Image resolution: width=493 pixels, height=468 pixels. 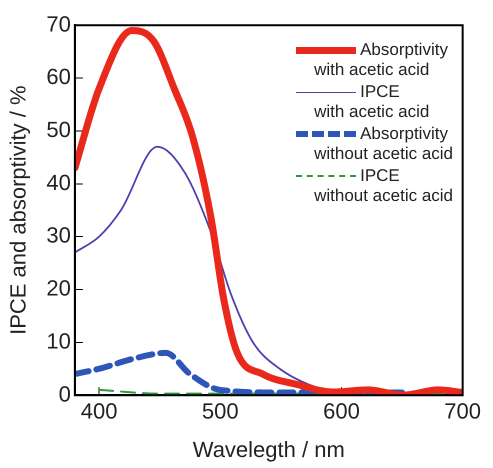 What do you see at coordinates (58, 129) in the screenshot?
I see `y-tick-label: 50` at bounding box center [58, 129].